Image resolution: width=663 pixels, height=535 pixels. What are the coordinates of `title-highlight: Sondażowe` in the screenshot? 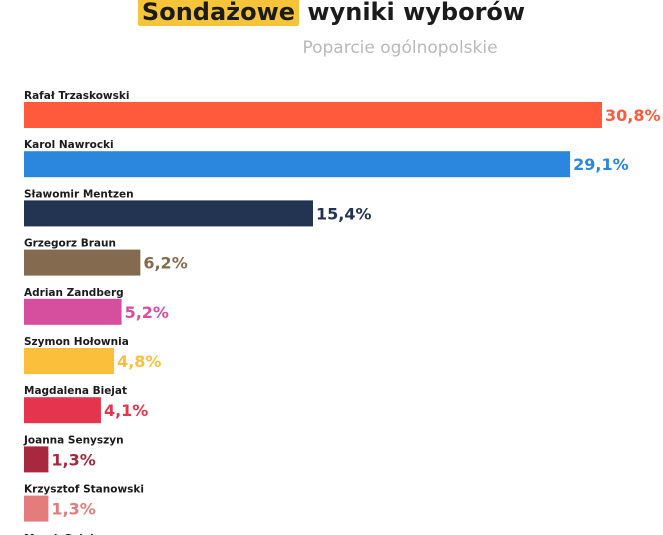 It's located at (218, 13).